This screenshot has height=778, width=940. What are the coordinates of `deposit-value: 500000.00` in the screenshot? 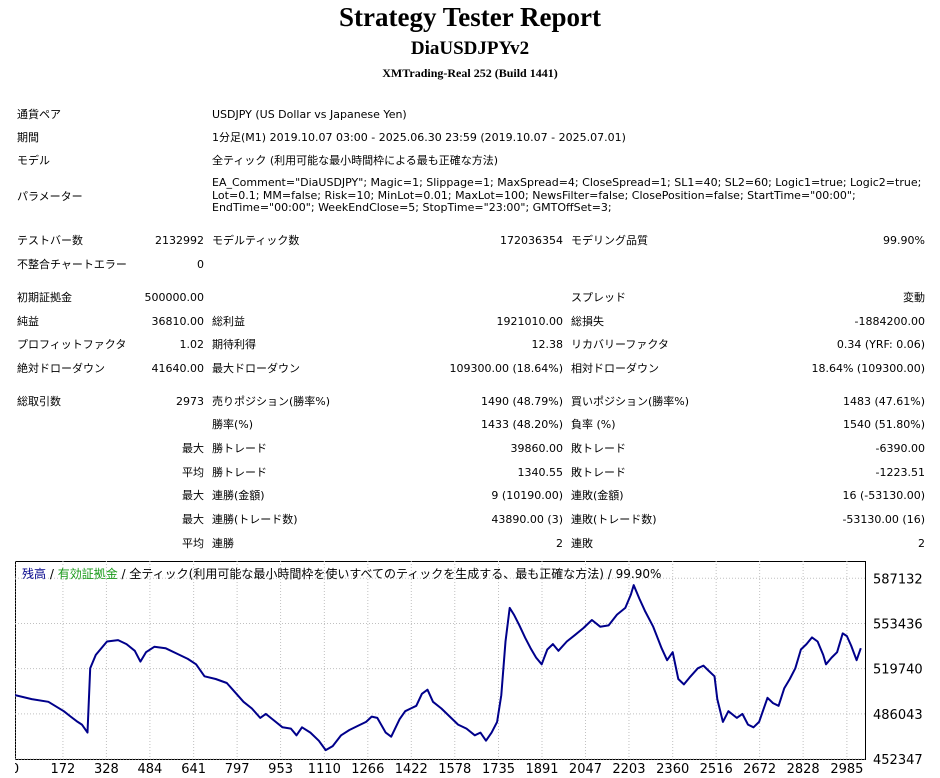 It's located at (174, 297).